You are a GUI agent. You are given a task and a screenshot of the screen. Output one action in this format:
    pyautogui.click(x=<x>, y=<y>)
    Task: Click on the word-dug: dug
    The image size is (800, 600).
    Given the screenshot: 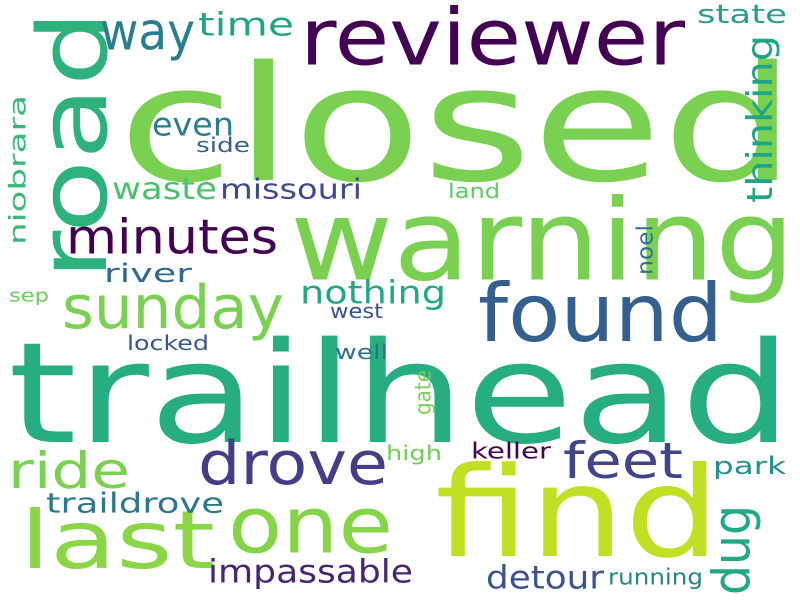 What is the action you would take?
    pyautogui.click(x=733, y=550)
    